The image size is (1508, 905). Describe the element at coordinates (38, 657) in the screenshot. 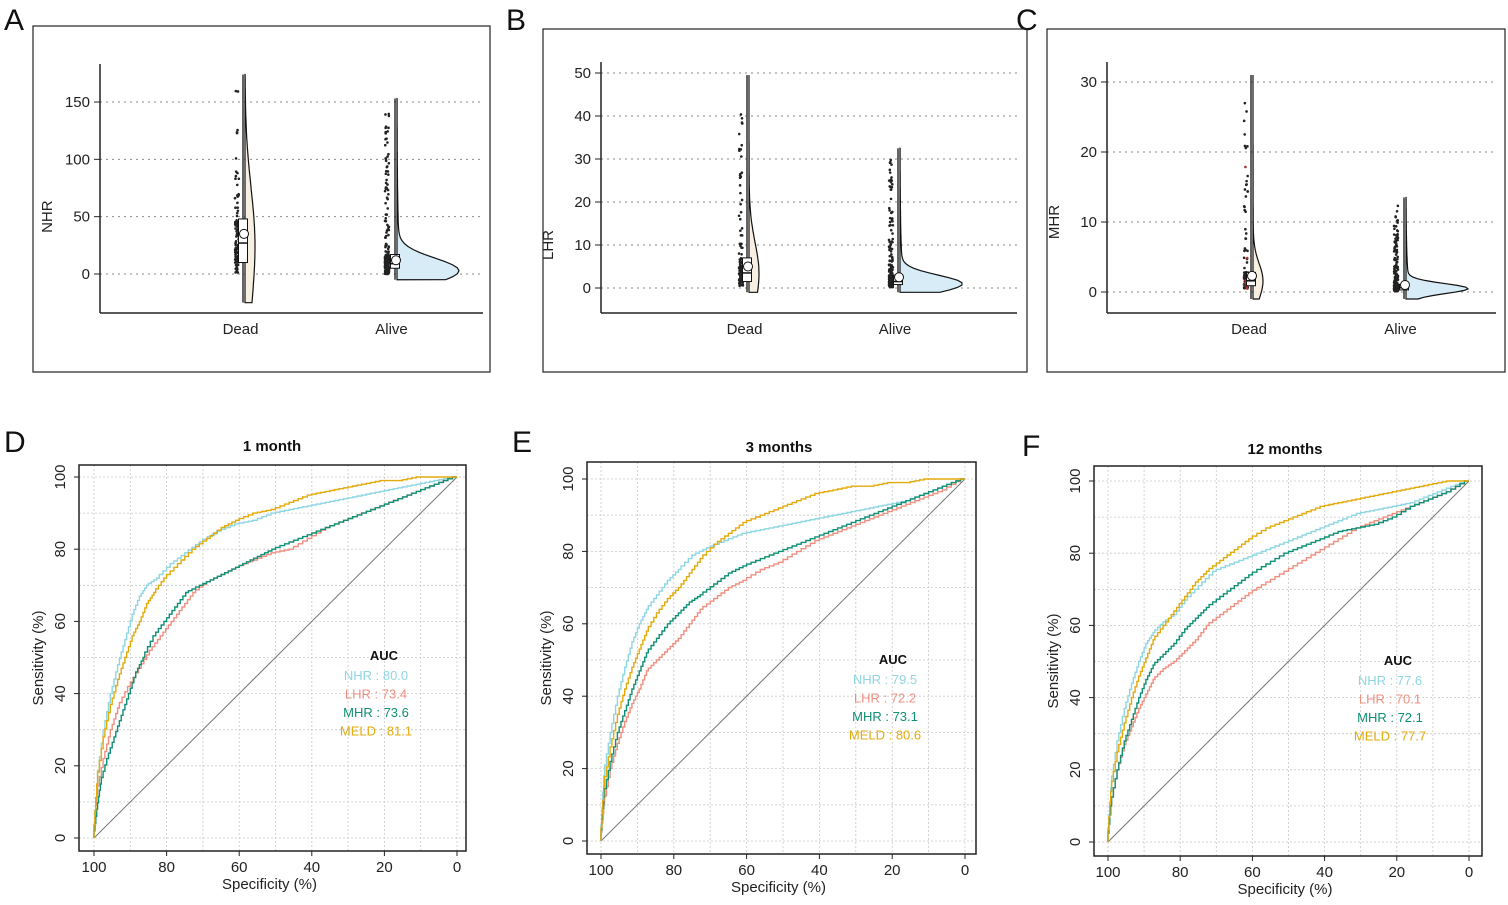

I see `y-axis-label: Sensitivity (%)` at that location.